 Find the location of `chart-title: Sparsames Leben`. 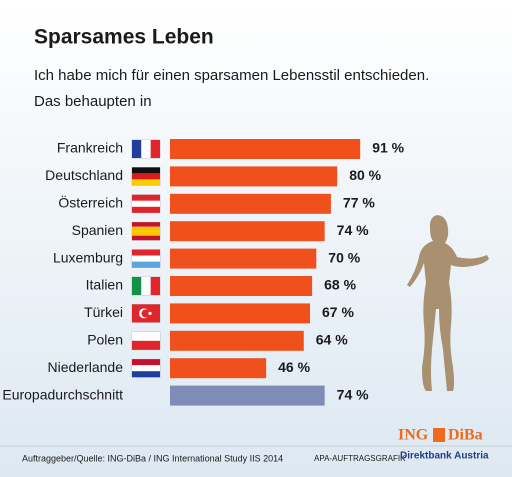

chart-title: Sparsames Leben is located at coordinates (124, 37).